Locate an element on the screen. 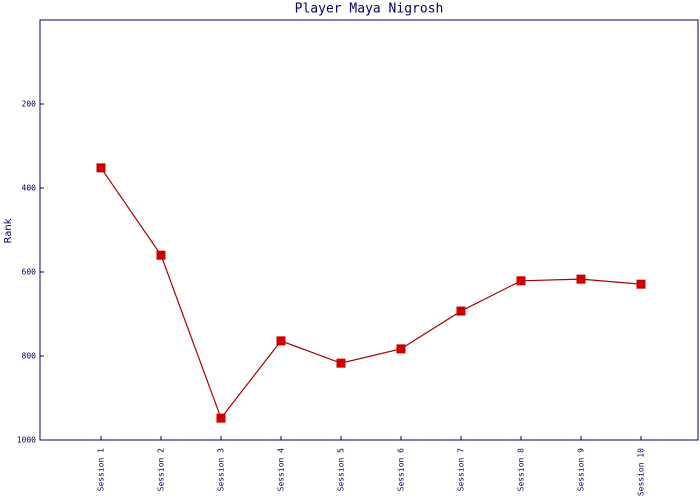 Image resolution: width=700 pixels, height=500 pixels. x-tick-label: Session 6 is located at coordinates (401, 470).